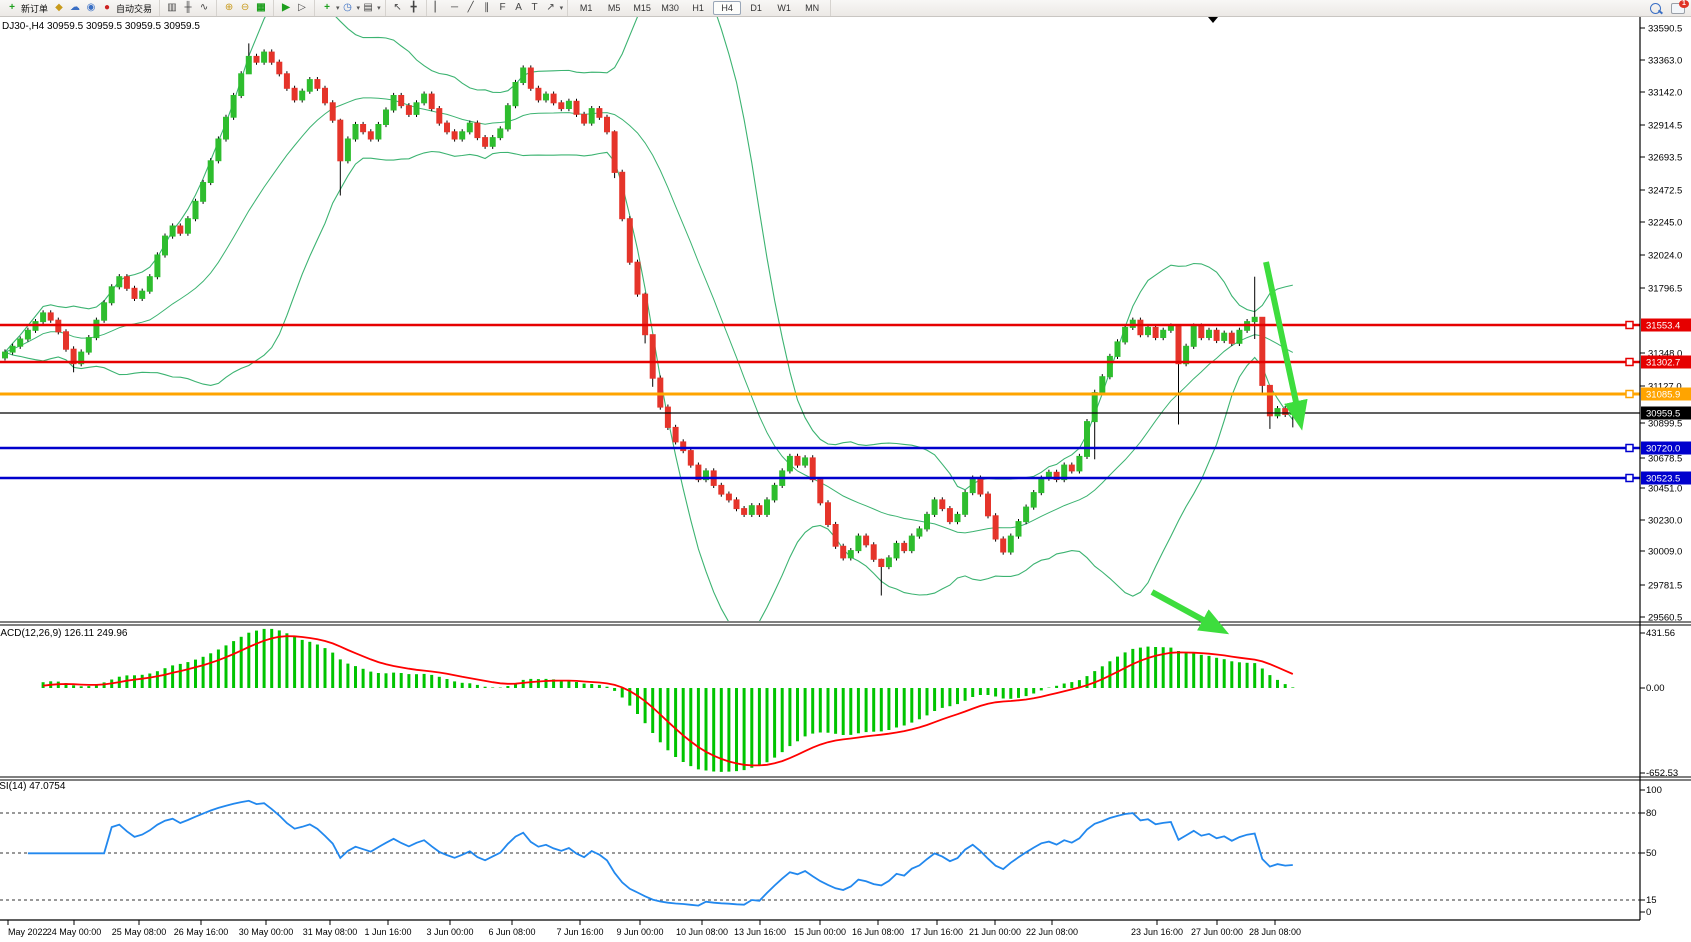 This screenshot has width=1691, height=942. I want to click on account-icon: ☁, so click(75, 7).